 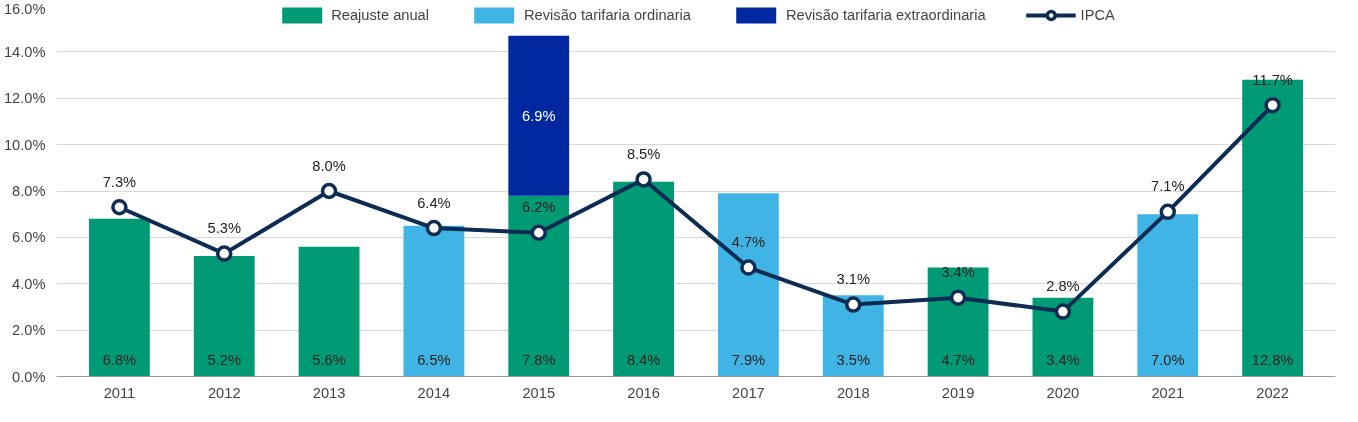 What do you see at coordinates (958, 392) in the screenshot?
I see `x-tick-label: 2019` at bounding box center [958, 392].